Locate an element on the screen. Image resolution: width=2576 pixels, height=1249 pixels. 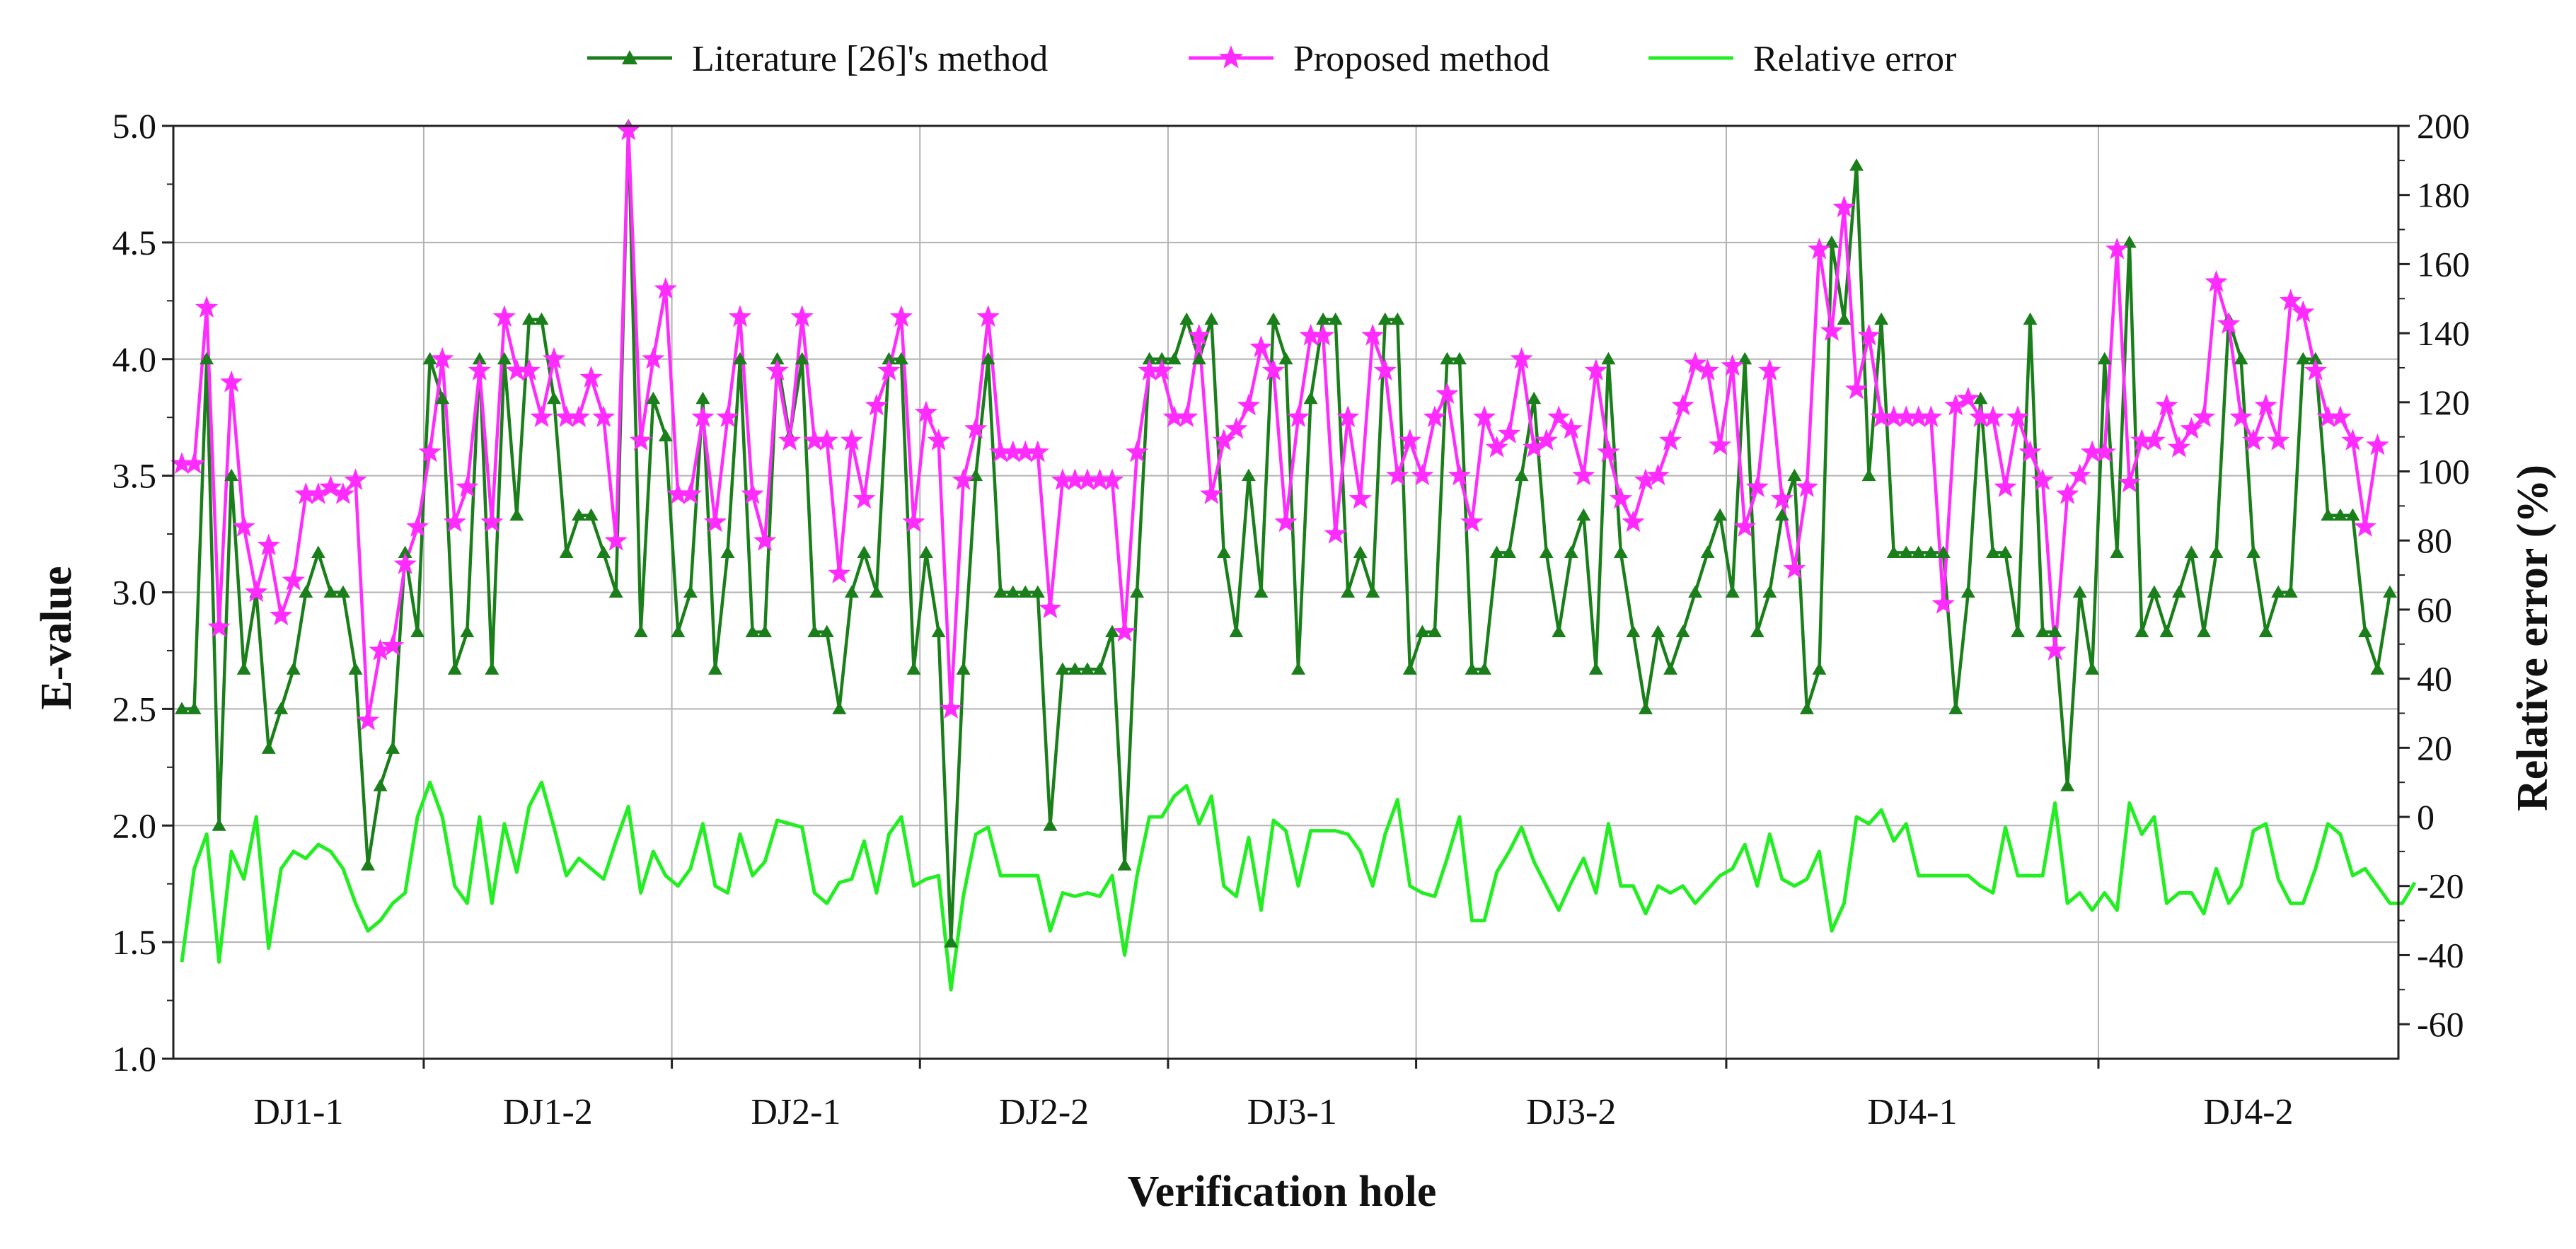
y2-tick-label: -60 is located at coordinates (2440, 1024).